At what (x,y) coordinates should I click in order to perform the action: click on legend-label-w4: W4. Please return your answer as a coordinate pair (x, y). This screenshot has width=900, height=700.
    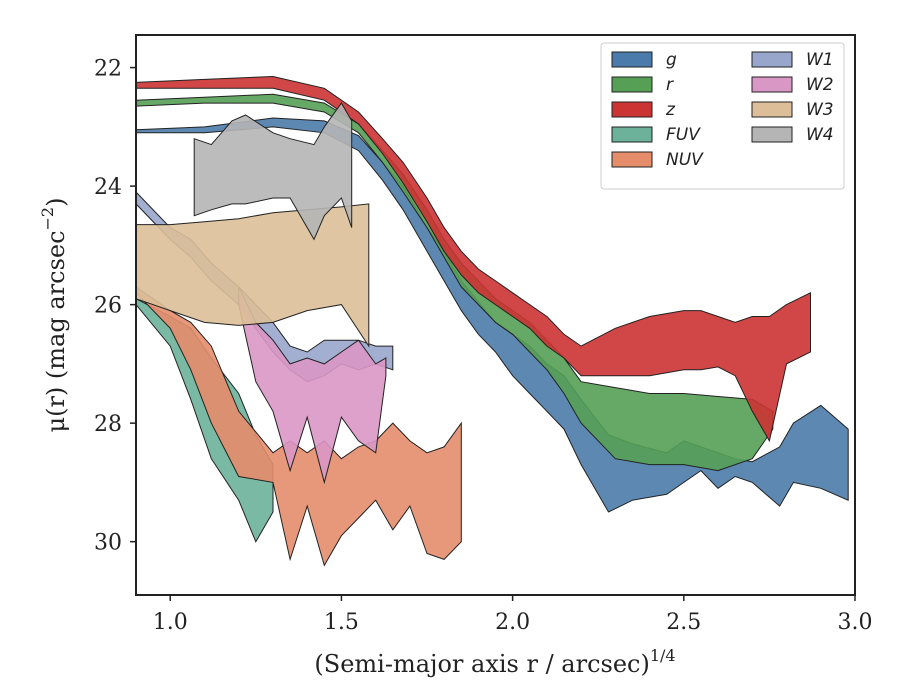
    Looking at the image, I should click on (820, 135).